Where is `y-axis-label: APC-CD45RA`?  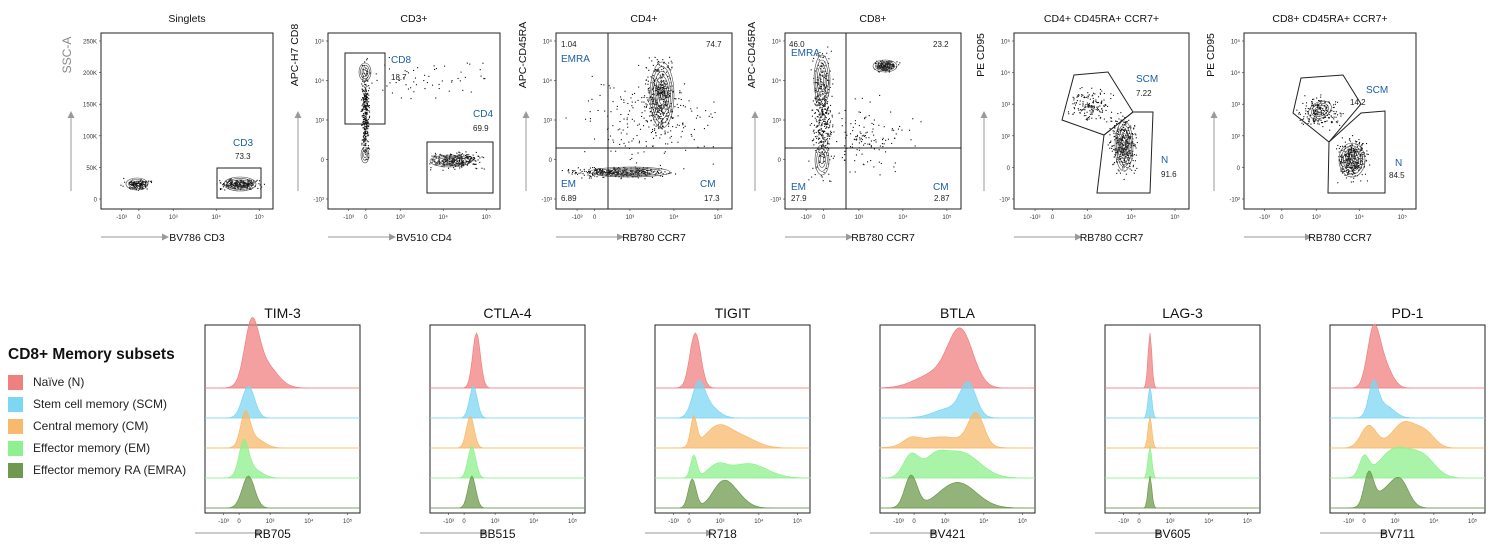
y-axis-label: APC-CD45RA is located at coordinates (752, 55).